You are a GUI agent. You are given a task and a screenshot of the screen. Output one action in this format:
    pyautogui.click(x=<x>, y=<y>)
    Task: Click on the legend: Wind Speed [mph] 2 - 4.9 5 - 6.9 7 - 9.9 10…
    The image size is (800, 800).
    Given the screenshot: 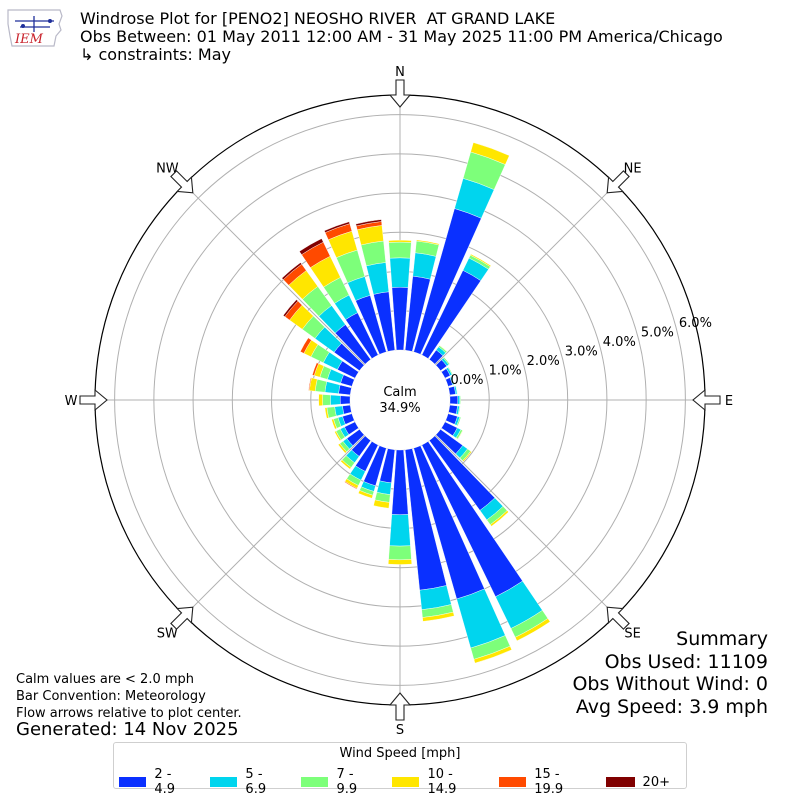 What is the action you would take?
    pyautogui.click(x=400, y=769)
    